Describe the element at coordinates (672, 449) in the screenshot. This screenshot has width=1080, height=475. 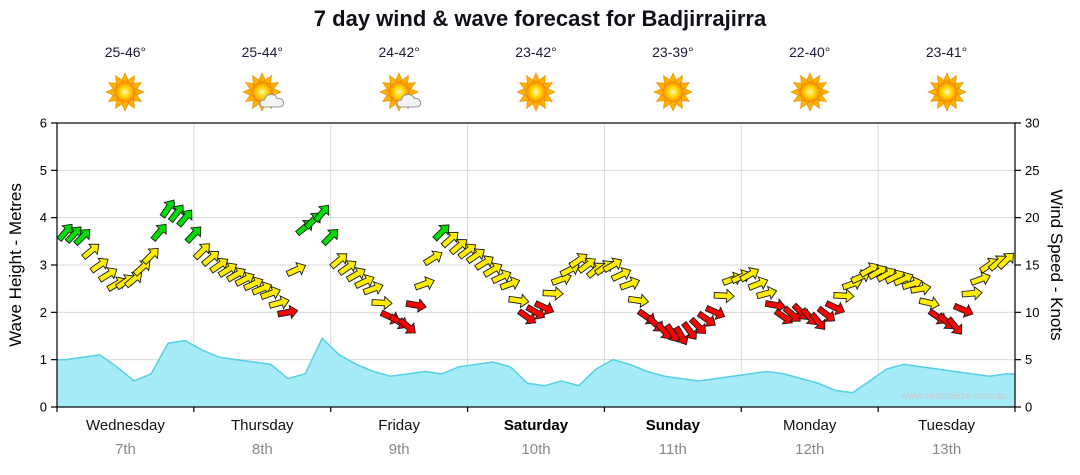
I see `day-date-label: 11th` at that location.